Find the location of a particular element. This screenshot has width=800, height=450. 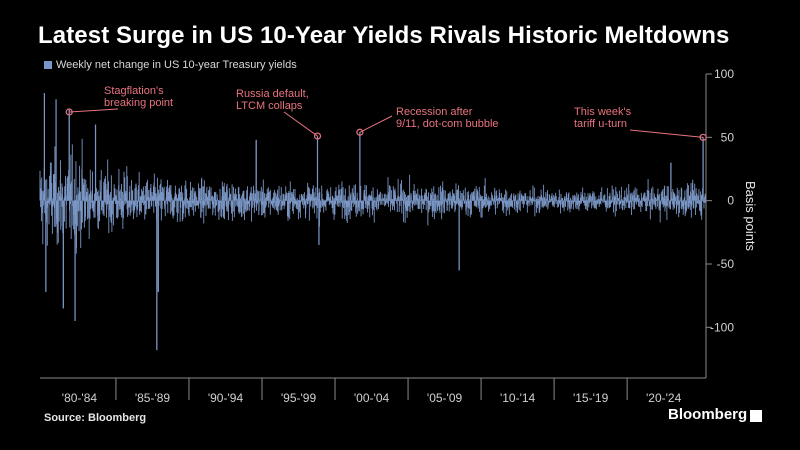

brand-name: Bloomberg is located at coordinates (708, 414).